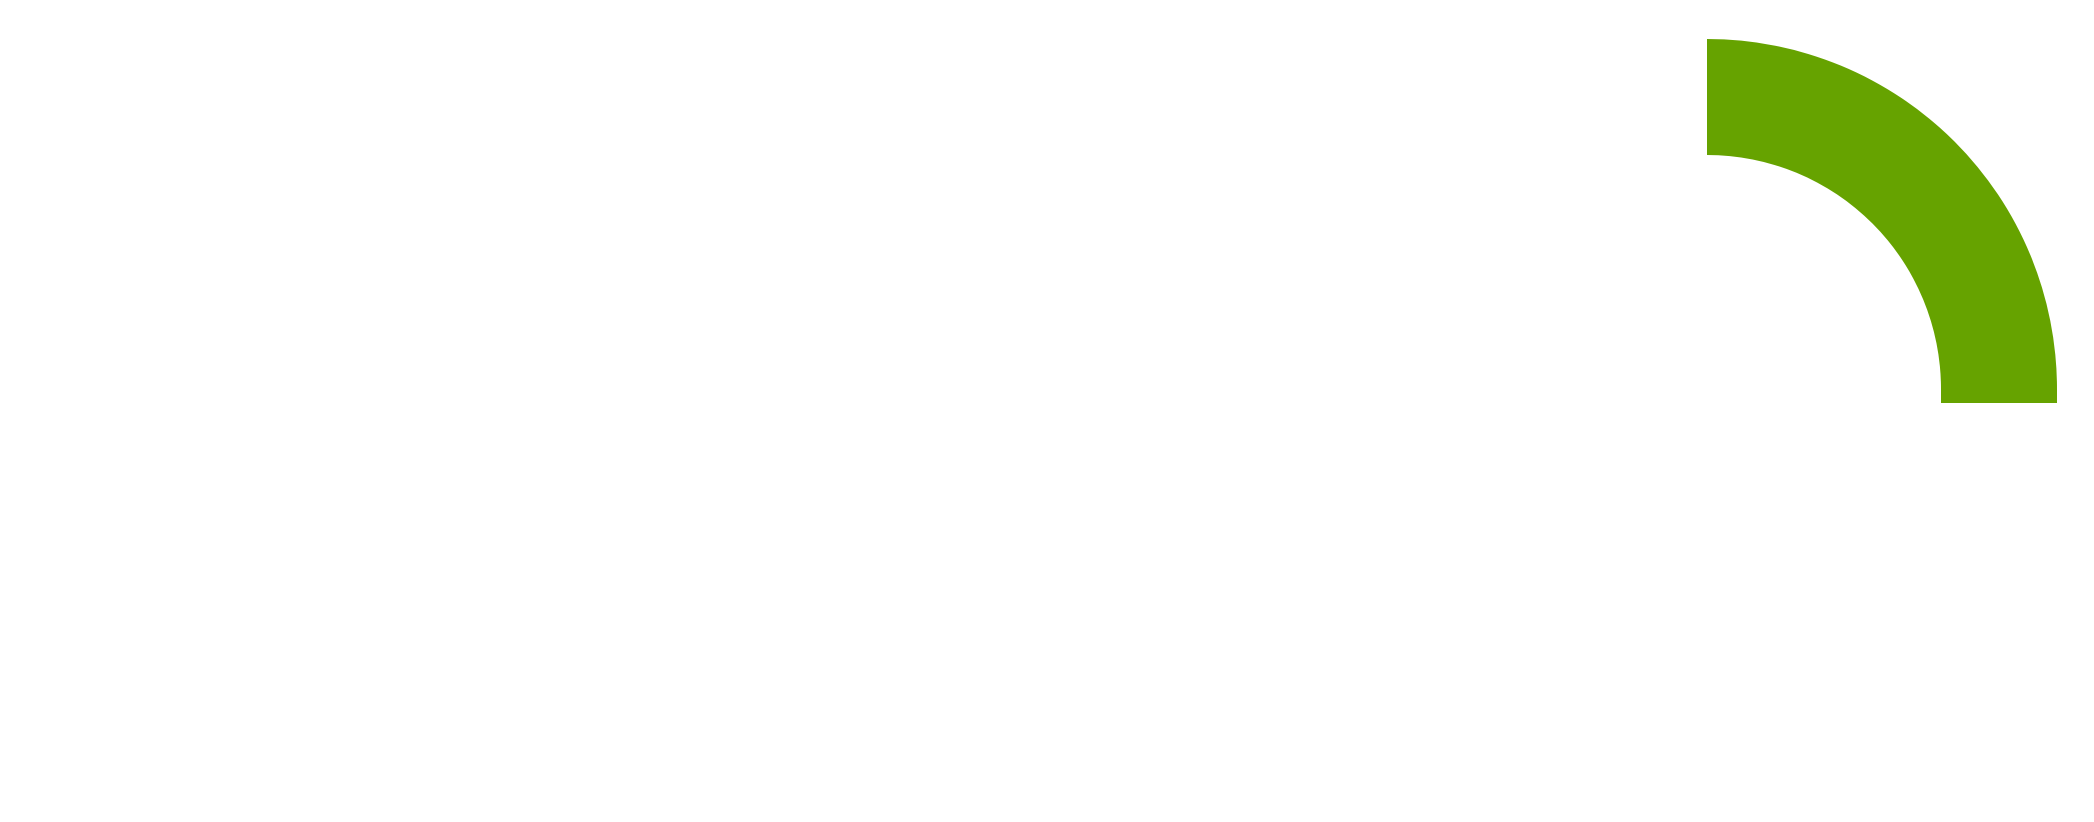 Image resolution: width=2094 pixels, height=822 pixels. What do you see at coordinates (1882, 221) in the screenshot?
I see `green-quarter-ring` at bounding box center [1882, 221].